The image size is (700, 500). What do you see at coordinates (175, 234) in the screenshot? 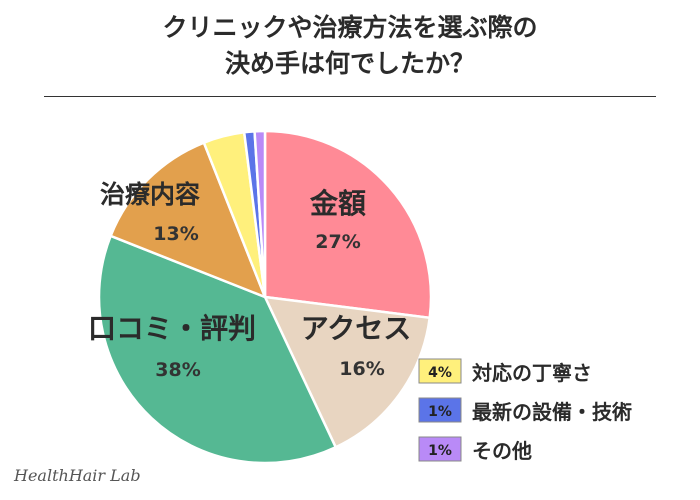
I see `slice-percent-4: 13%` at bounding box center [175, 234].